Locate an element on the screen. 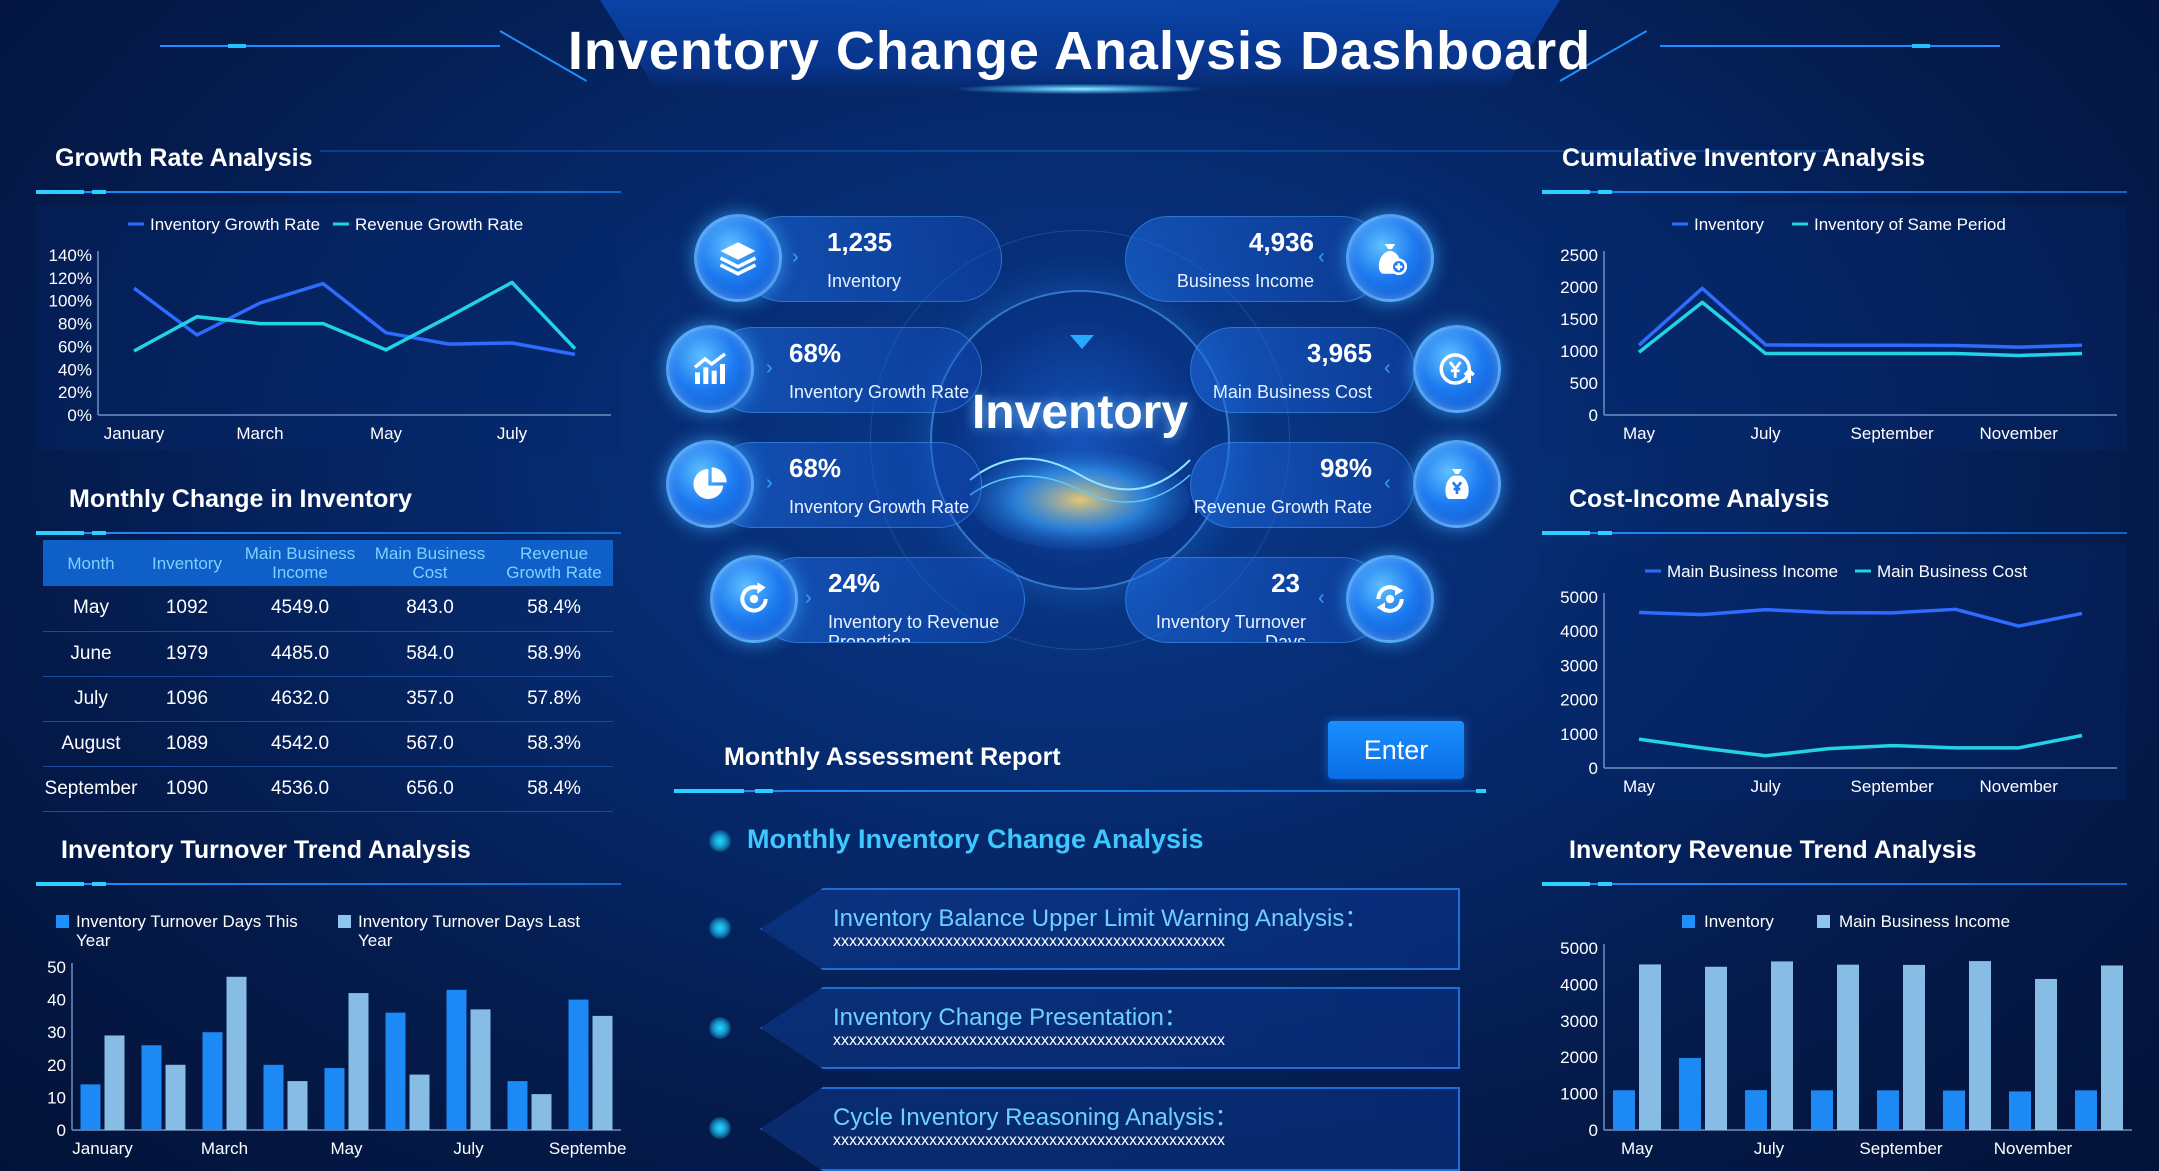 This screenshot has width=2159, height=1171. legend-label: Inventory is located at coordinates (1739, 921).